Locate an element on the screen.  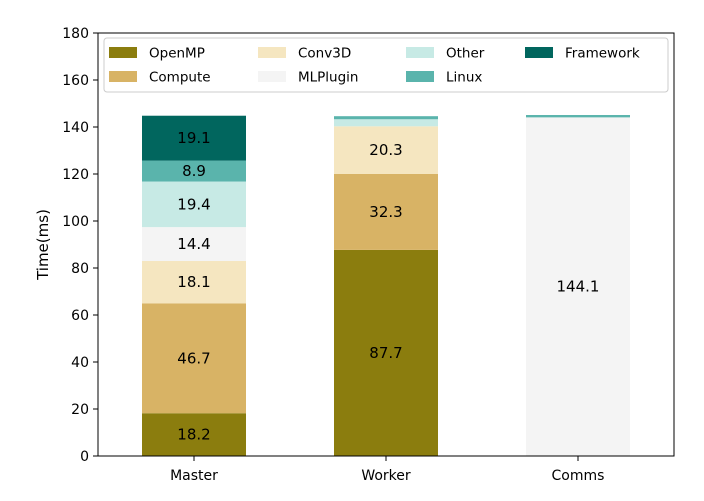
data-label-master-mlplugin: 14.4 is located at coordinates (193, 244).